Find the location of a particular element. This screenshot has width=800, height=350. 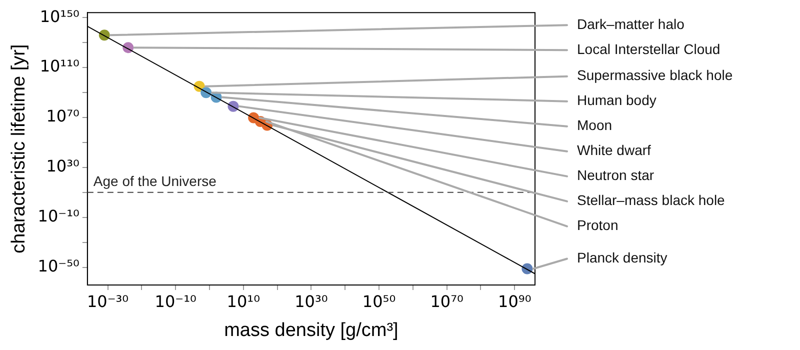

y-tick-label: 10⁻⁵⁰ is located at coordinates (59, 266).